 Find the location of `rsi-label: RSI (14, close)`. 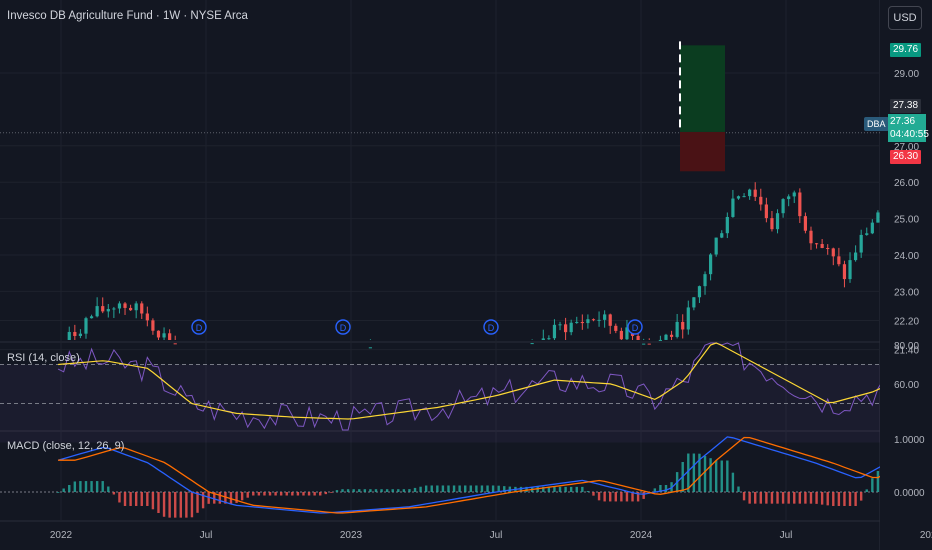

rsi-label: RSI (14, close) is located at coordinates (43, 358).